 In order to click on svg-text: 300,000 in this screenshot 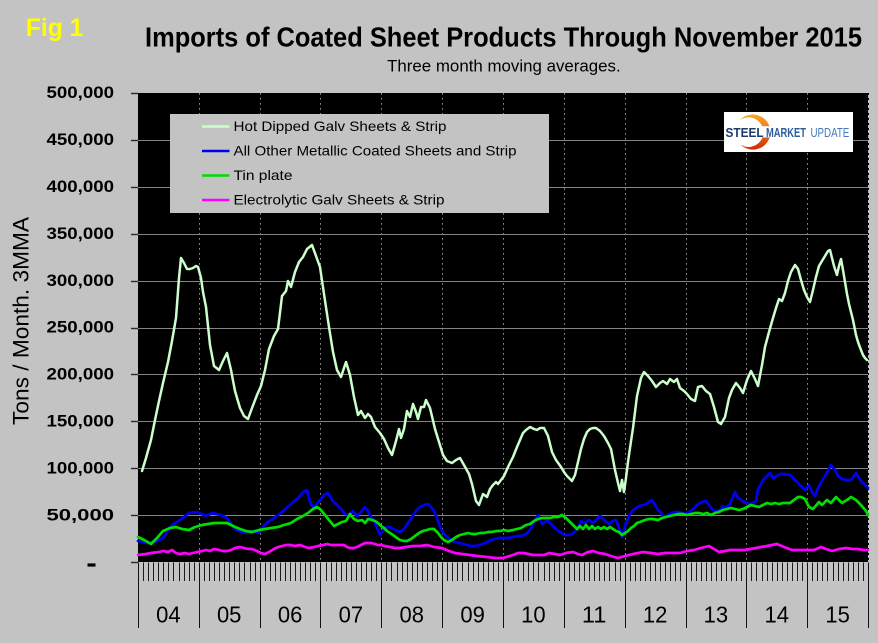, I will do `click(81, 281)`.